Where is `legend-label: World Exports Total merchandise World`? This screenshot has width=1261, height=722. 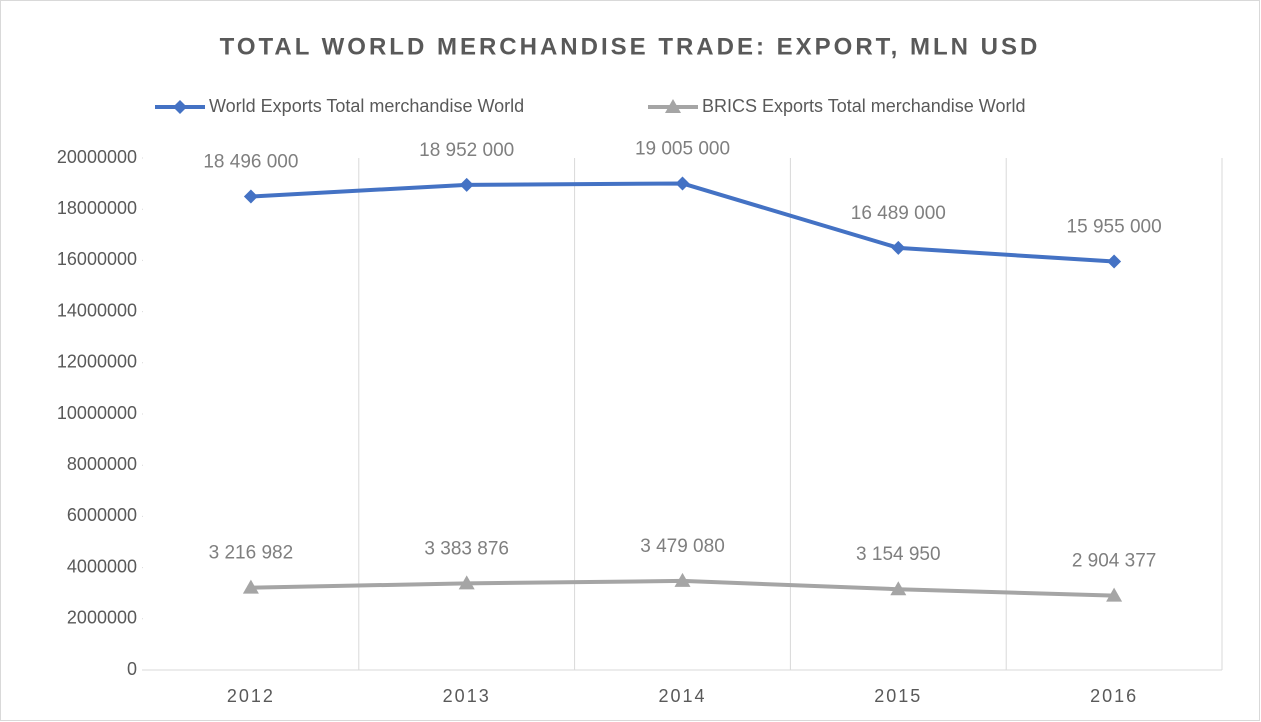
legend-label: World Exports Total merchandise World is located at coordinates (366, 106).